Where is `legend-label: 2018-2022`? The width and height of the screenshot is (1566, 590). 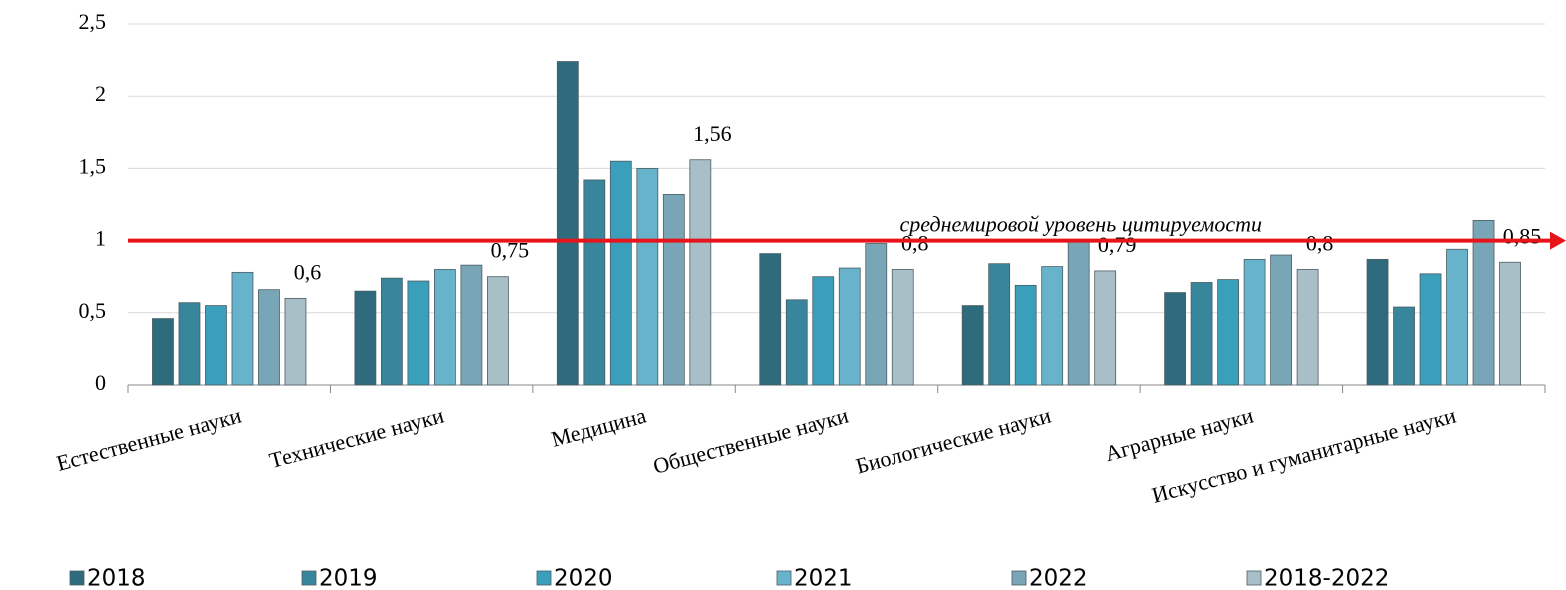
legend-label: 2018-2022 is located at coordinates (1326, 578).